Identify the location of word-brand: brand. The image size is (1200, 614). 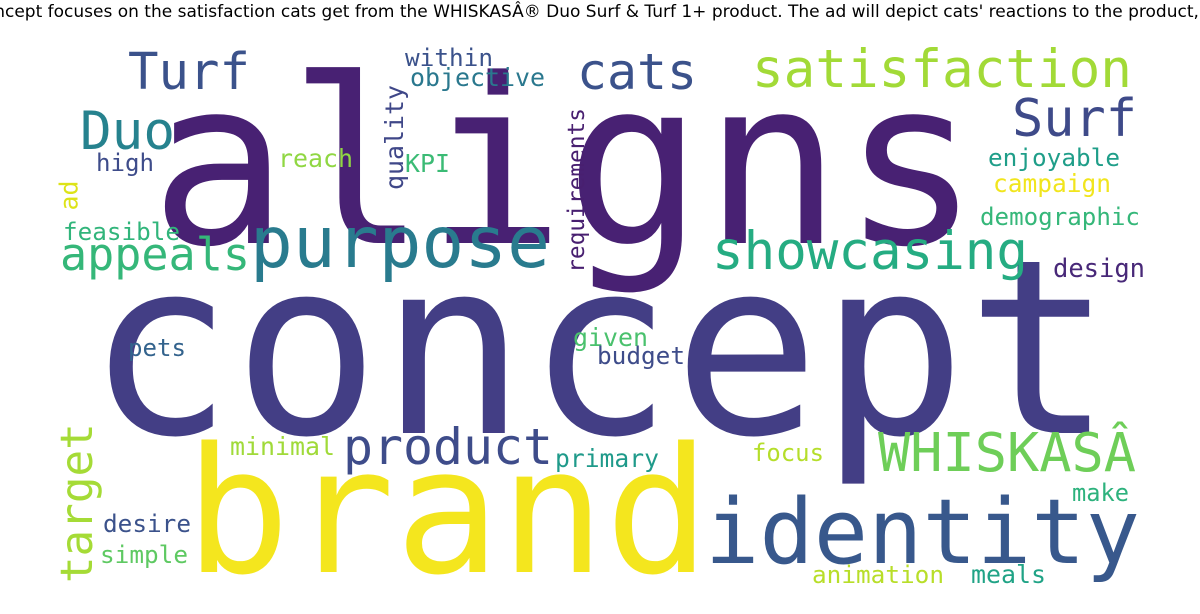
(448, 512).